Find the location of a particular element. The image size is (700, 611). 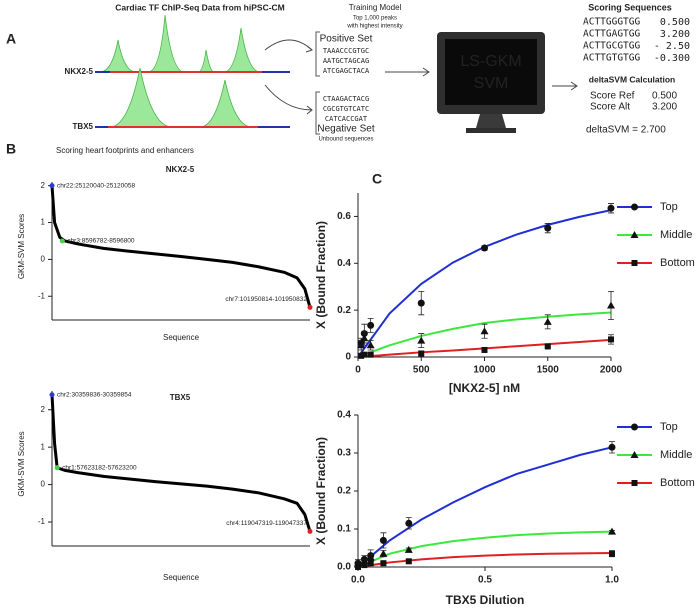

legend-label: Top is located at coordinates (669, 427).